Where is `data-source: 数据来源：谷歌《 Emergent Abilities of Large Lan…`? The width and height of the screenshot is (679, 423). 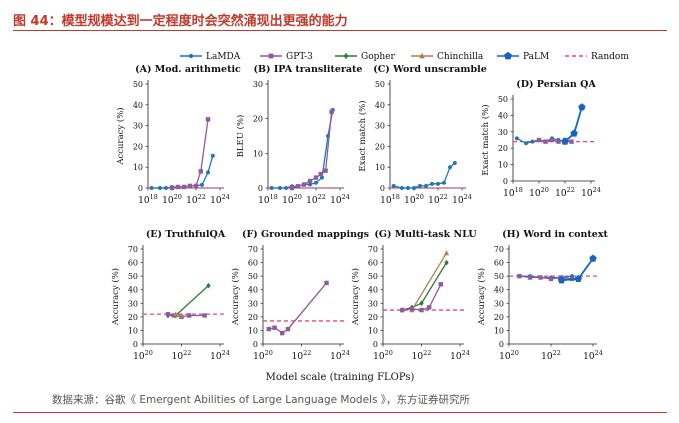 data-source: 数据来源：谷歌《 Emergent Abilities of Large Lan… is located at coordinates (261, 400).